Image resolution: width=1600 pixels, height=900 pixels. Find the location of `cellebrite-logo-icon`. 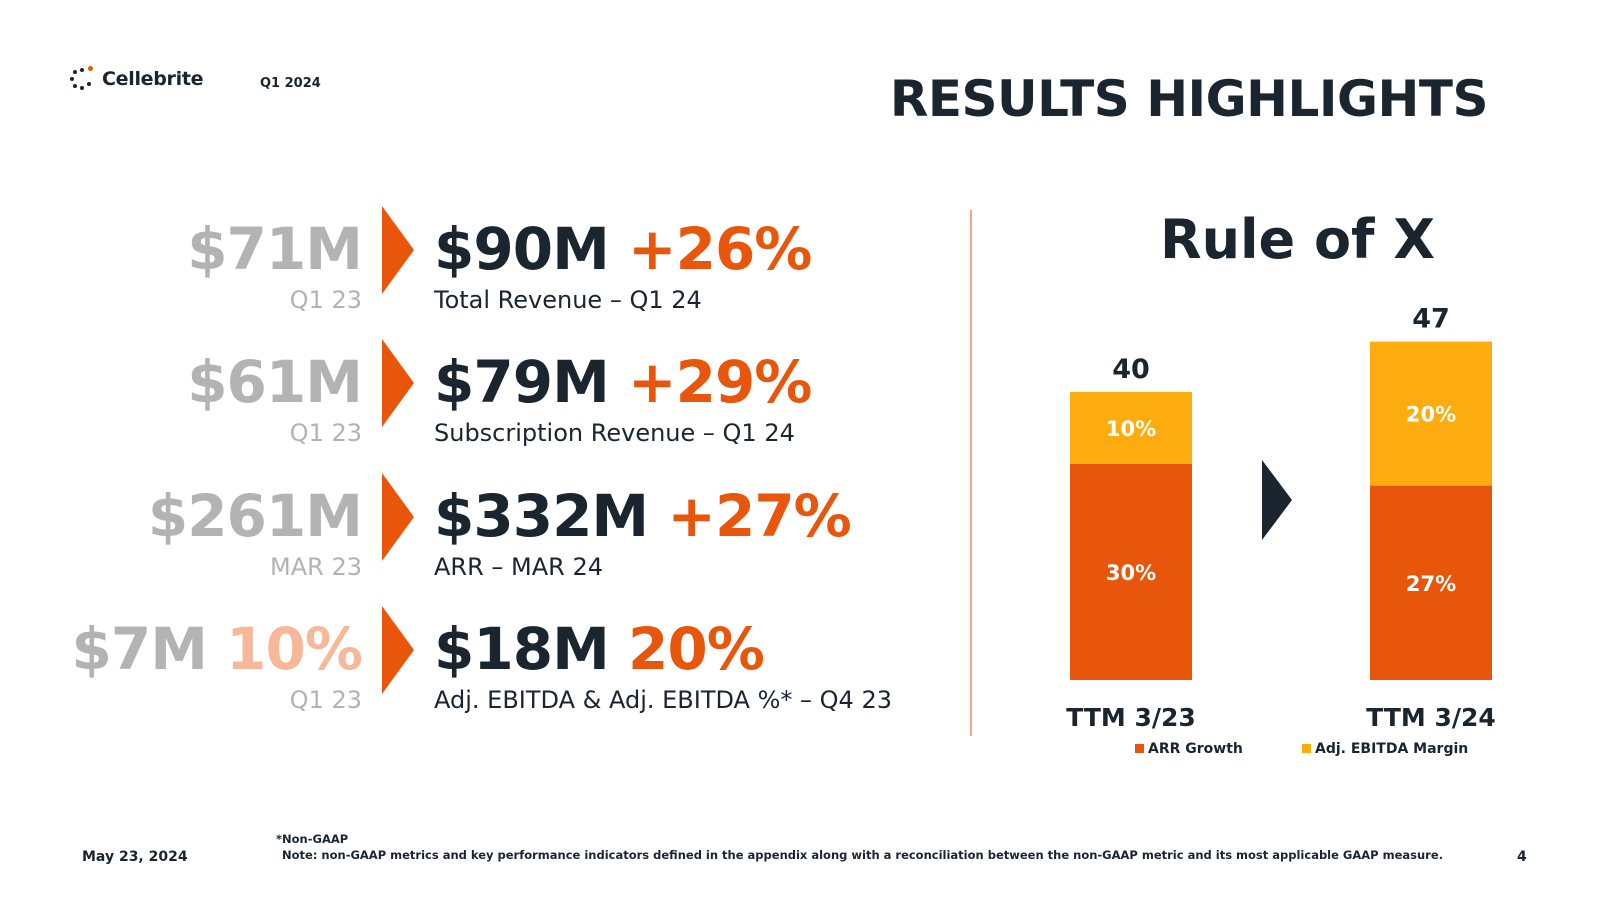

cellebrite-logo-icon is located at coordinates (81, 79).